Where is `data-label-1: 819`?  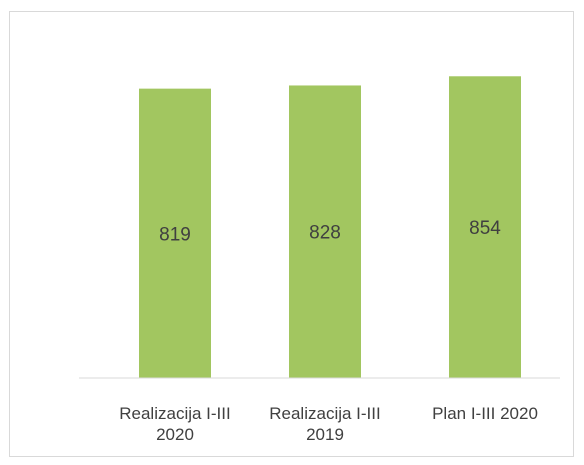 data-label-1: 819 is located at coordinates (175, 234).